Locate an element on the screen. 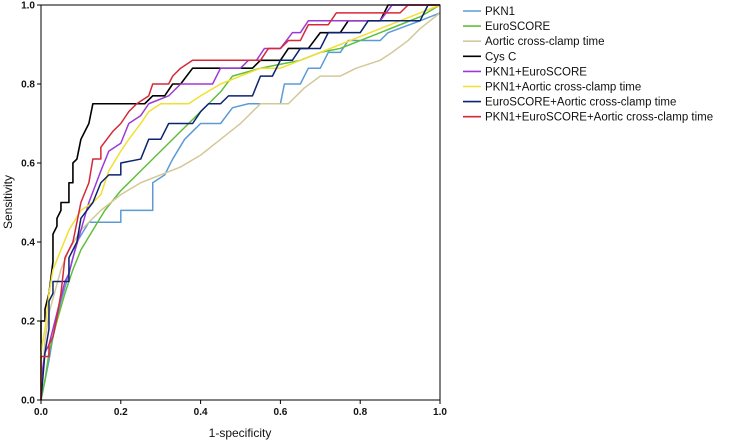  y-tick-label: 0.8 is located at coordinates (28, 85).